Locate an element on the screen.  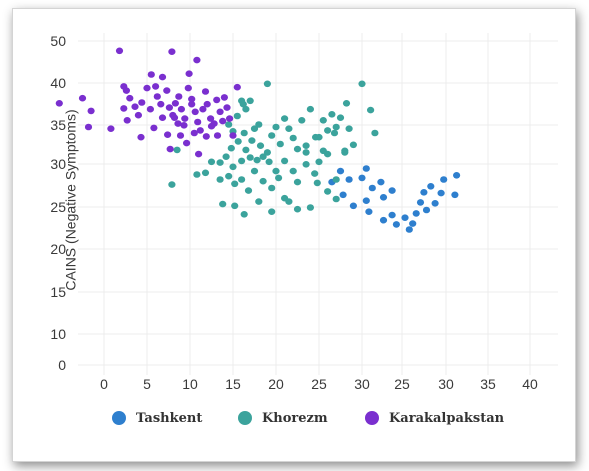
x-tick-label: 40 is located at coordinates (530, 384).